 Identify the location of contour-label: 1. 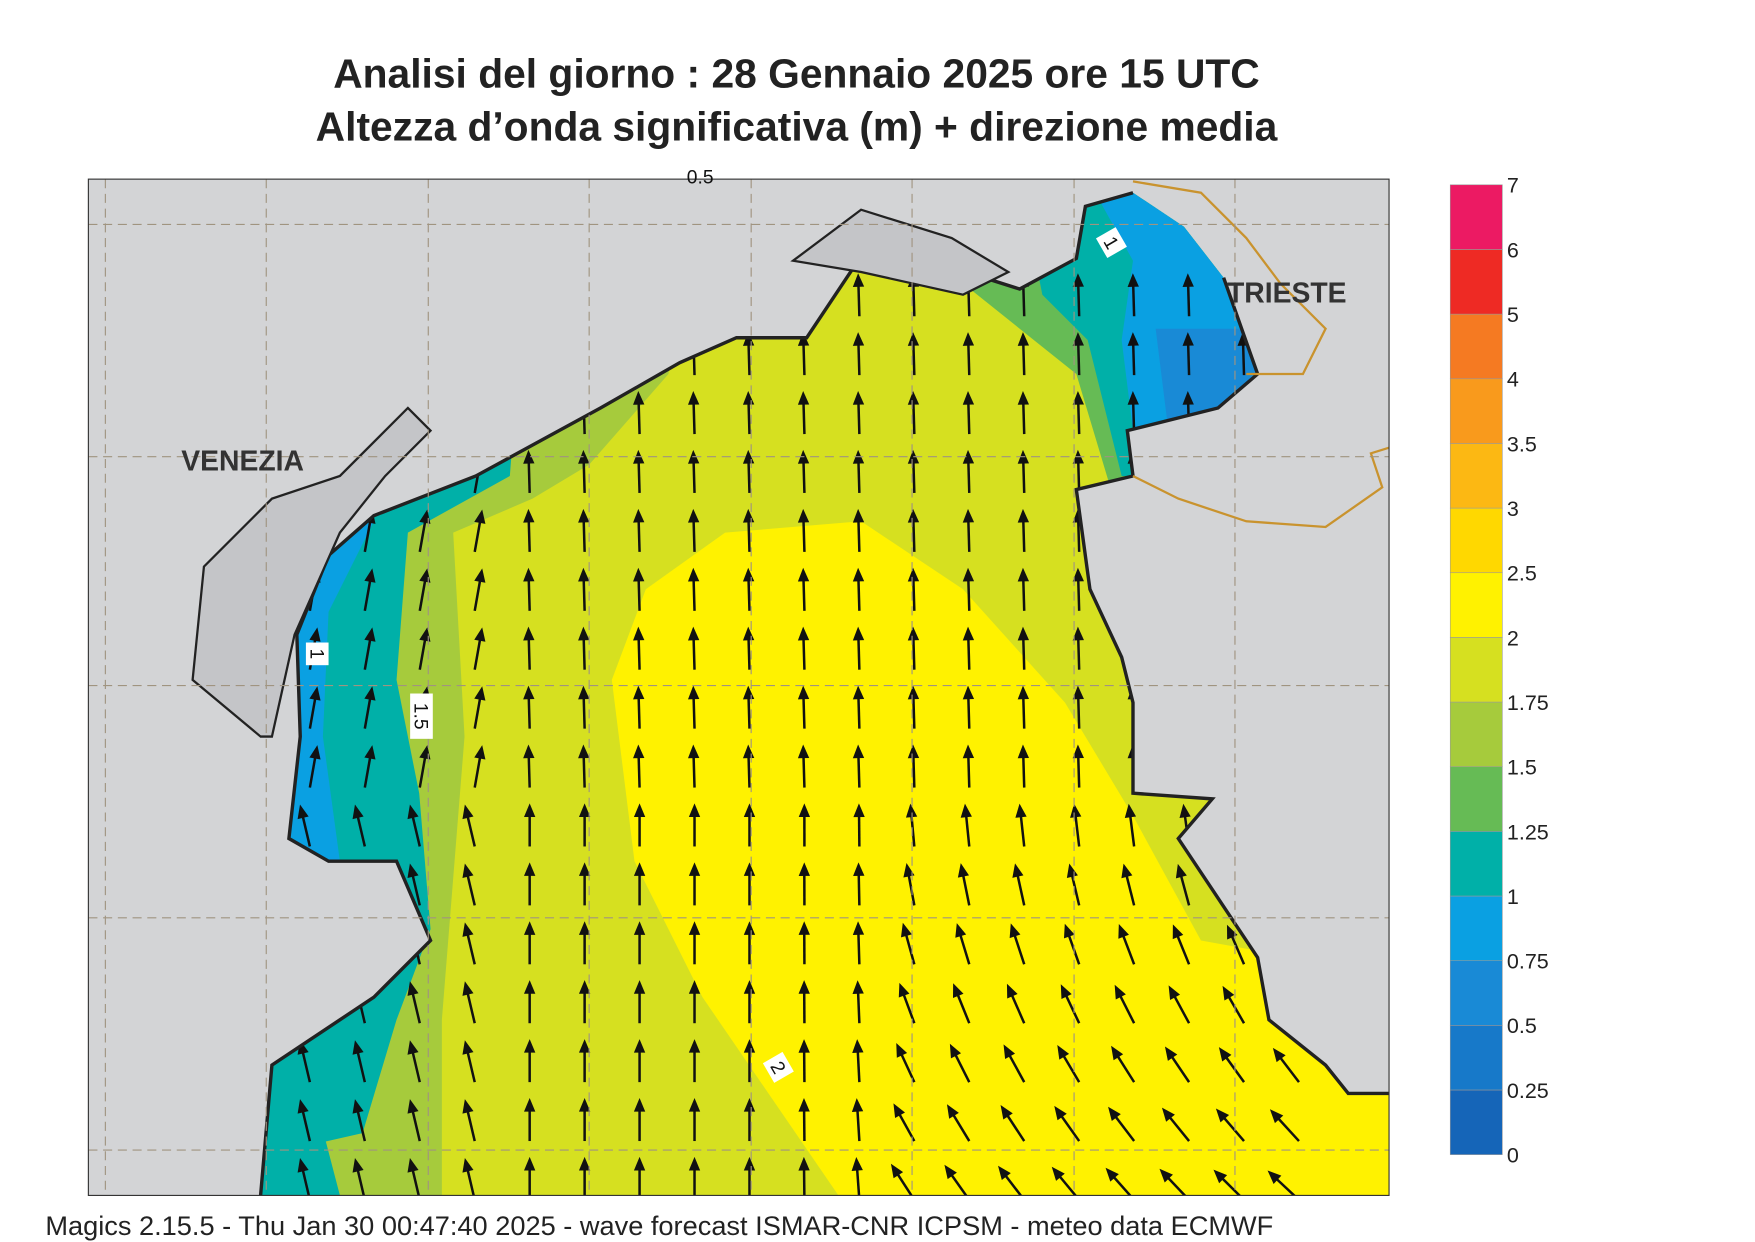
(315, 653).